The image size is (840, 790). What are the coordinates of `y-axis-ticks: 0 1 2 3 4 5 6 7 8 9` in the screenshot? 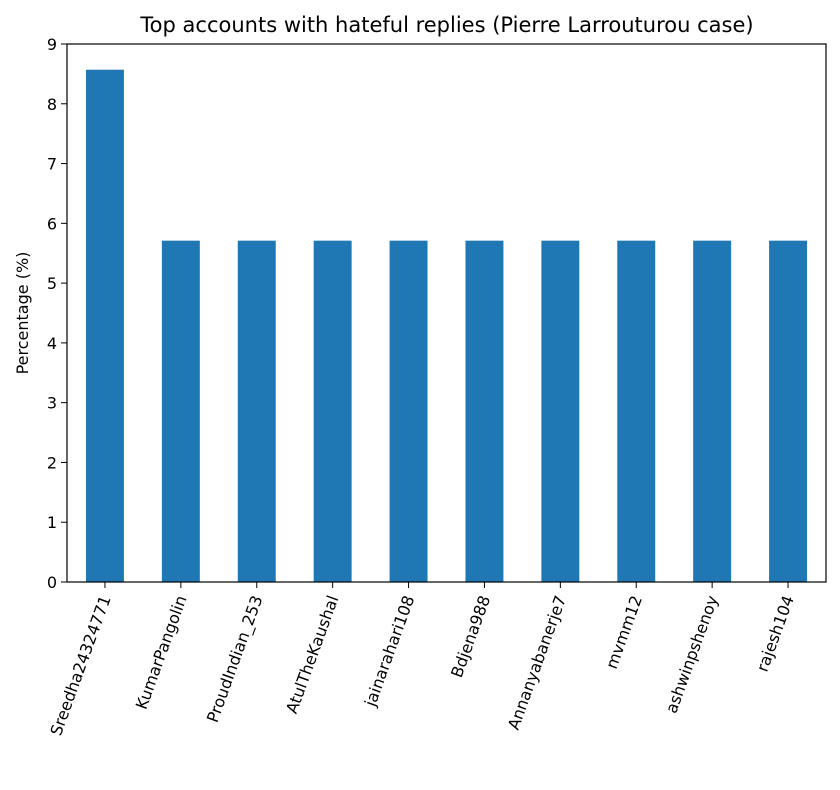 It's located at (57, 313).